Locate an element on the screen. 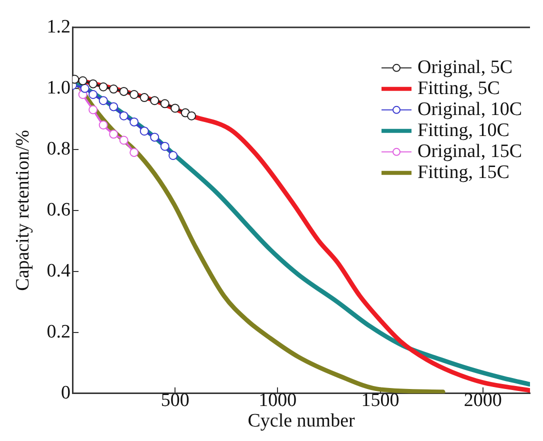 Image resolution: width=543 pixels, height=441 pixels. y-tick-label: 0.4 is located at coordinates (59, 271).